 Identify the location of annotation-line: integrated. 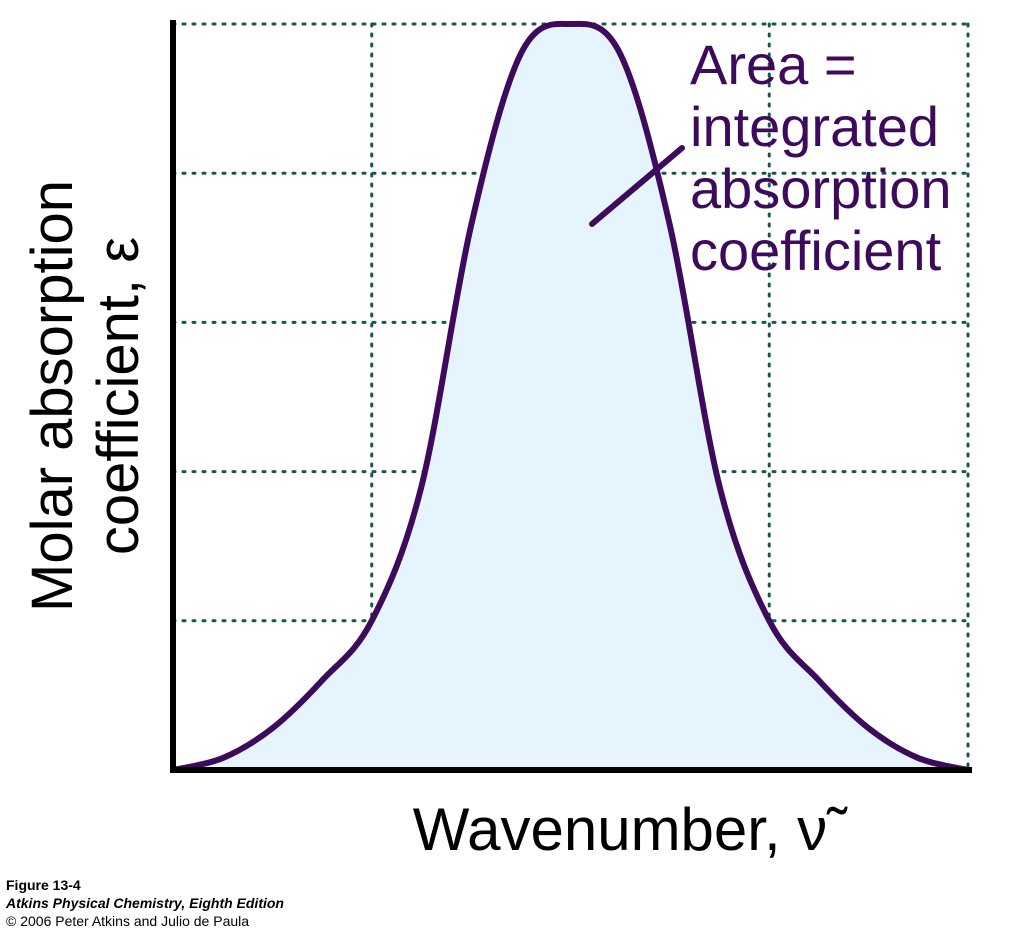
(814, 126).